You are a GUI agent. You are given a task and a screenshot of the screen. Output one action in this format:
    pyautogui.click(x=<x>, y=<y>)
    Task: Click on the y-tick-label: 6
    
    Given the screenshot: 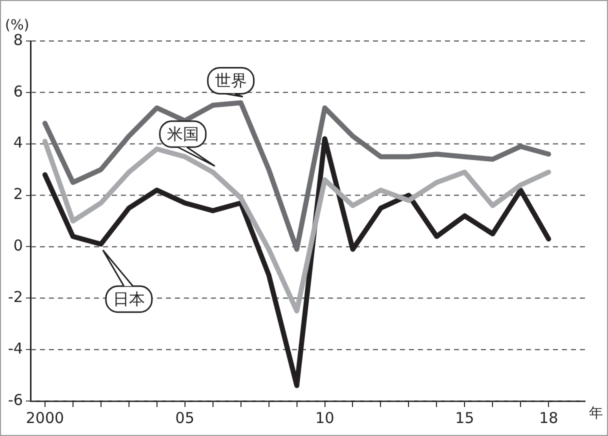 What is the action you would take?
    pyautogui.click(x=18, y=91)
    